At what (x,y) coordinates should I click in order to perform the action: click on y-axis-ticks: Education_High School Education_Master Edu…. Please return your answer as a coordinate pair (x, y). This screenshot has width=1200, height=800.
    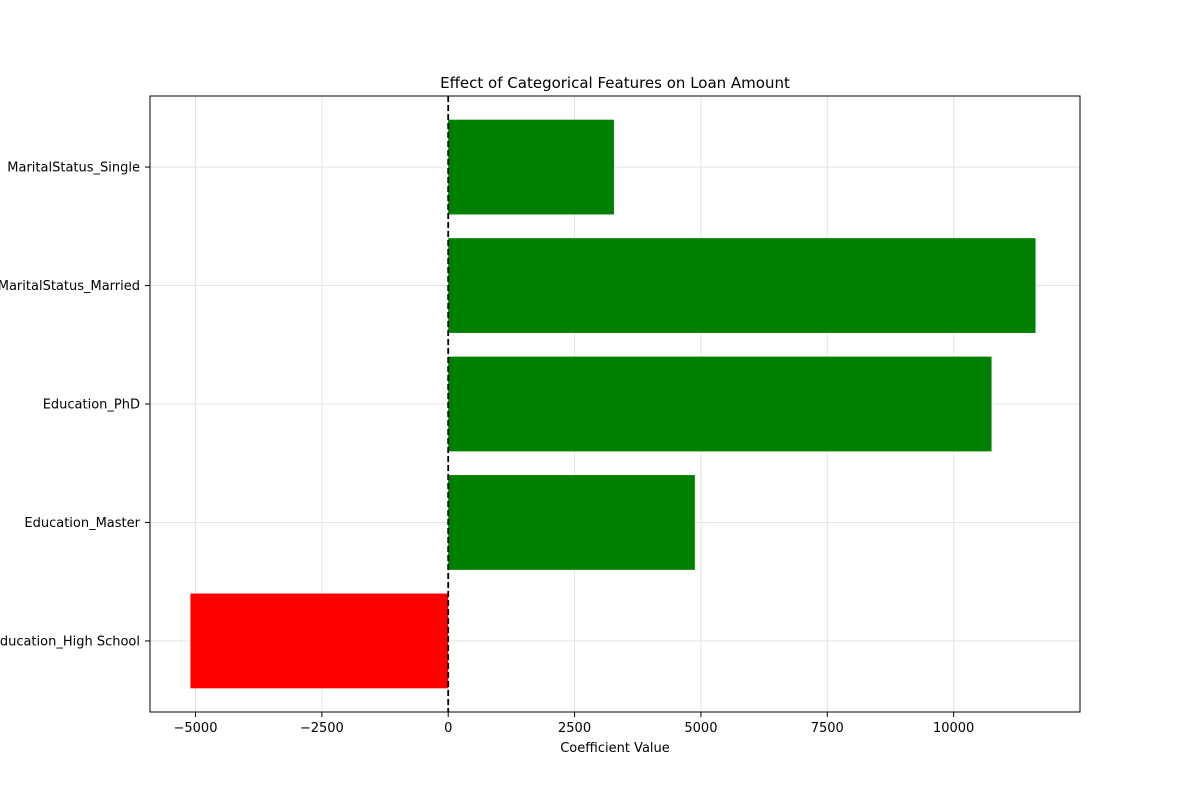
    Looking at the image, I should click on (75, 405).